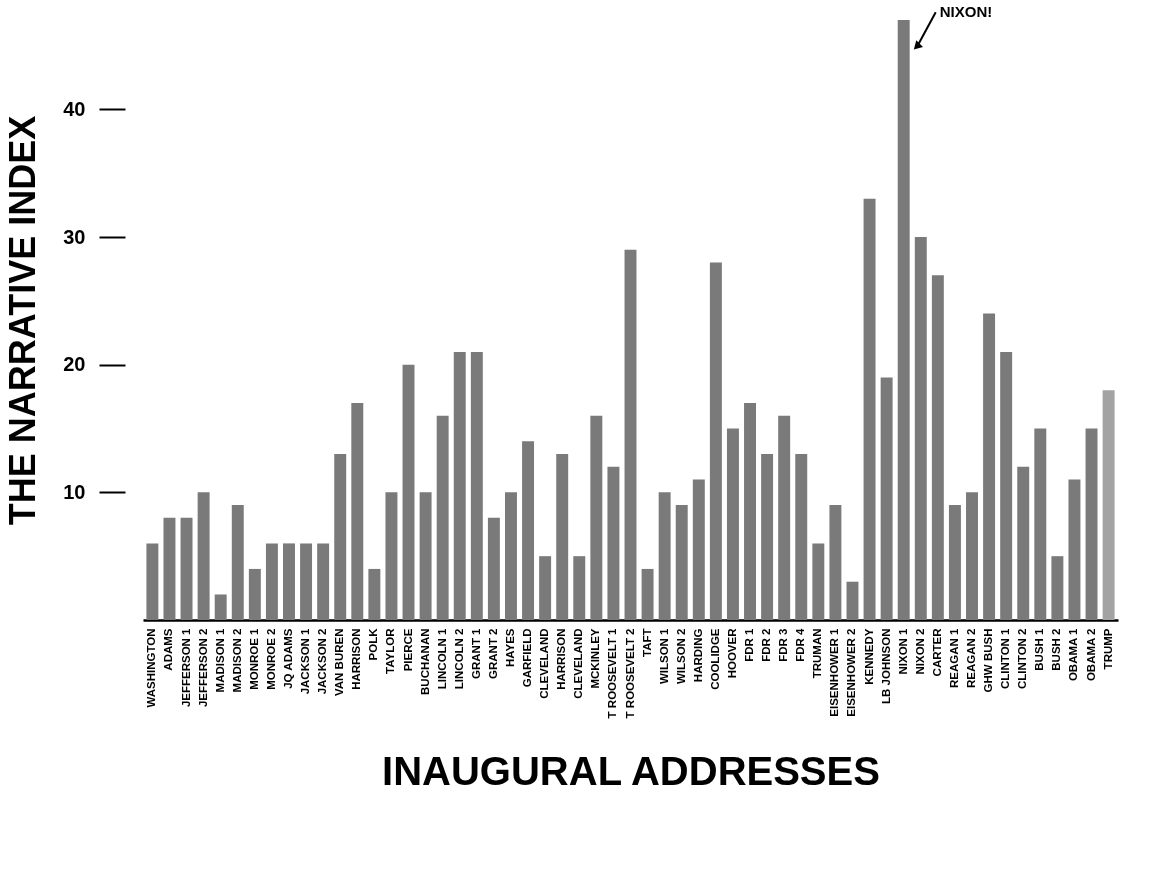 The width and height of the screenshot is (1153, 871). Describe the element at coordinates (936, 652) in the screenshot. I see `x-tick-label: CARTER` at that location.